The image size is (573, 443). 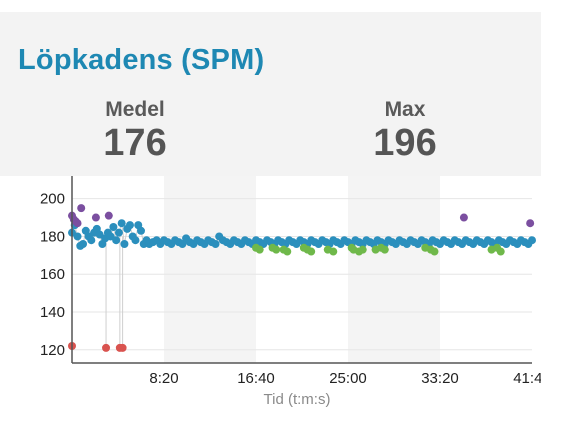 What do you see at coordinates (52, 350) in the screenshot?
I see `y-tick-label: 120` at bounding box center [52, 350].